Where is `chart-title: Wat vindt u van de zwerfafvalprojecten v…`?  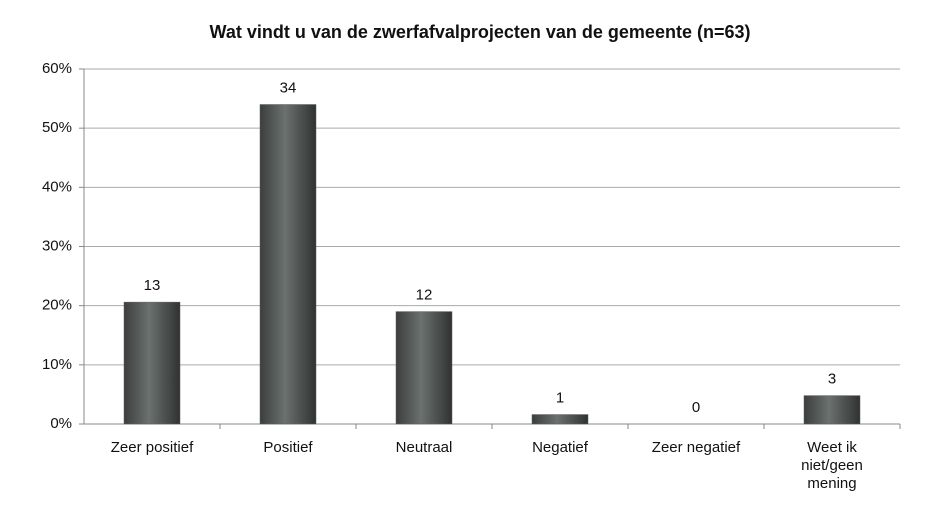
chart-title: Wat vindt u van de zwerfafvalprojecten v… is located at coordinates (480, 32).